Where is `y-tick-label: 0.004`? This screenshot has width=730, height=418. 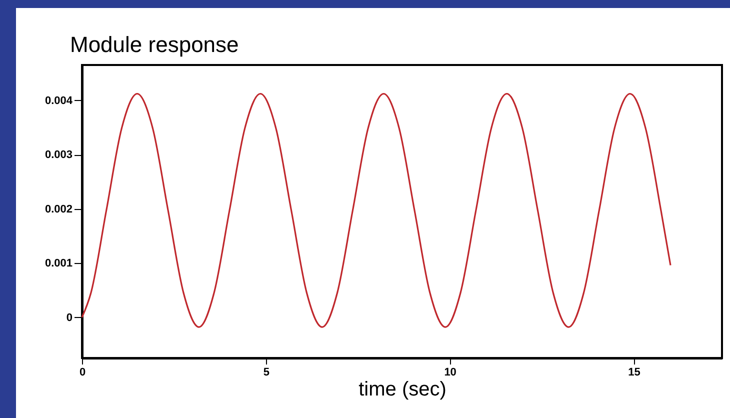 y-tick-label: 0.004 is located at coordinates (59, 100).